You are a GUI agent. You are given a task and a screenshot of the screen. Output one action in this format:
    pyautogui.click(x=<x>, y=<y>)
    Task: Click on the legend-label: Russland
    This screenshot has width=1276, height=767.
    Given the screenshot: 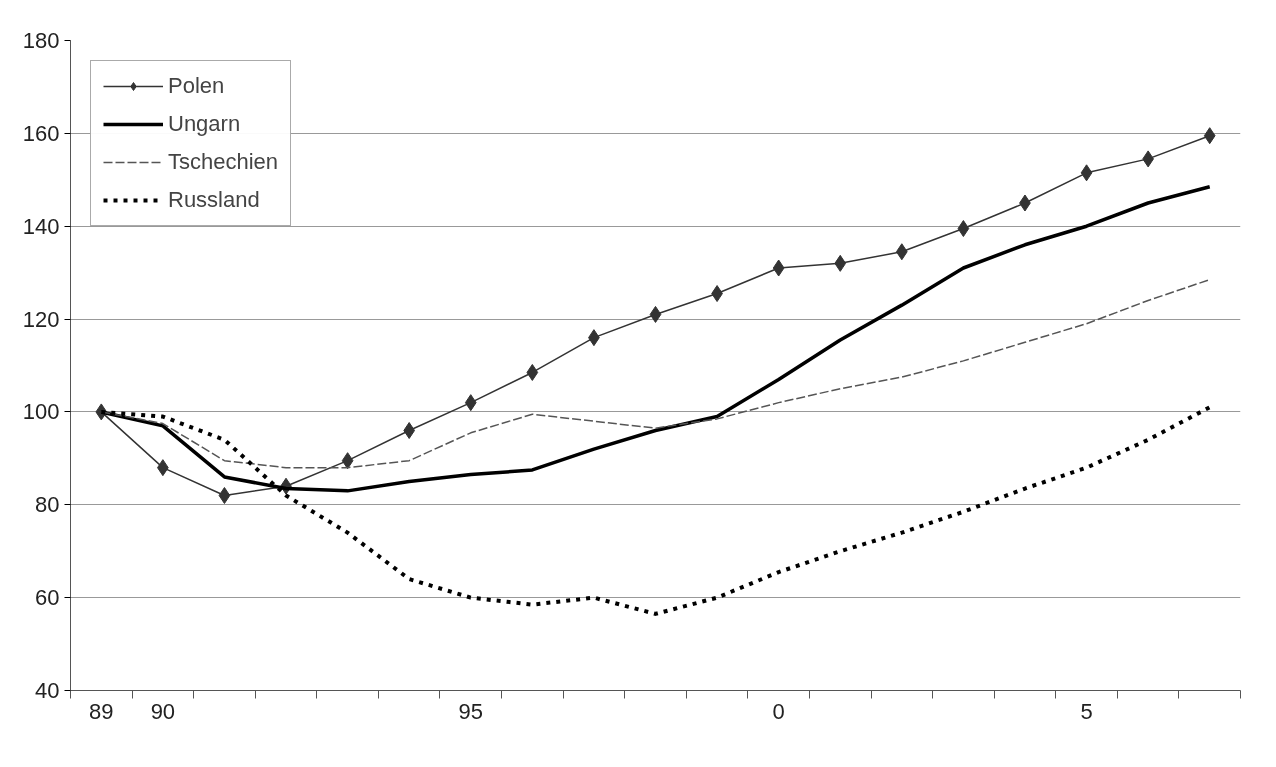 What is the action you would take?
    pyautogui.click(x=214, y=200)
    